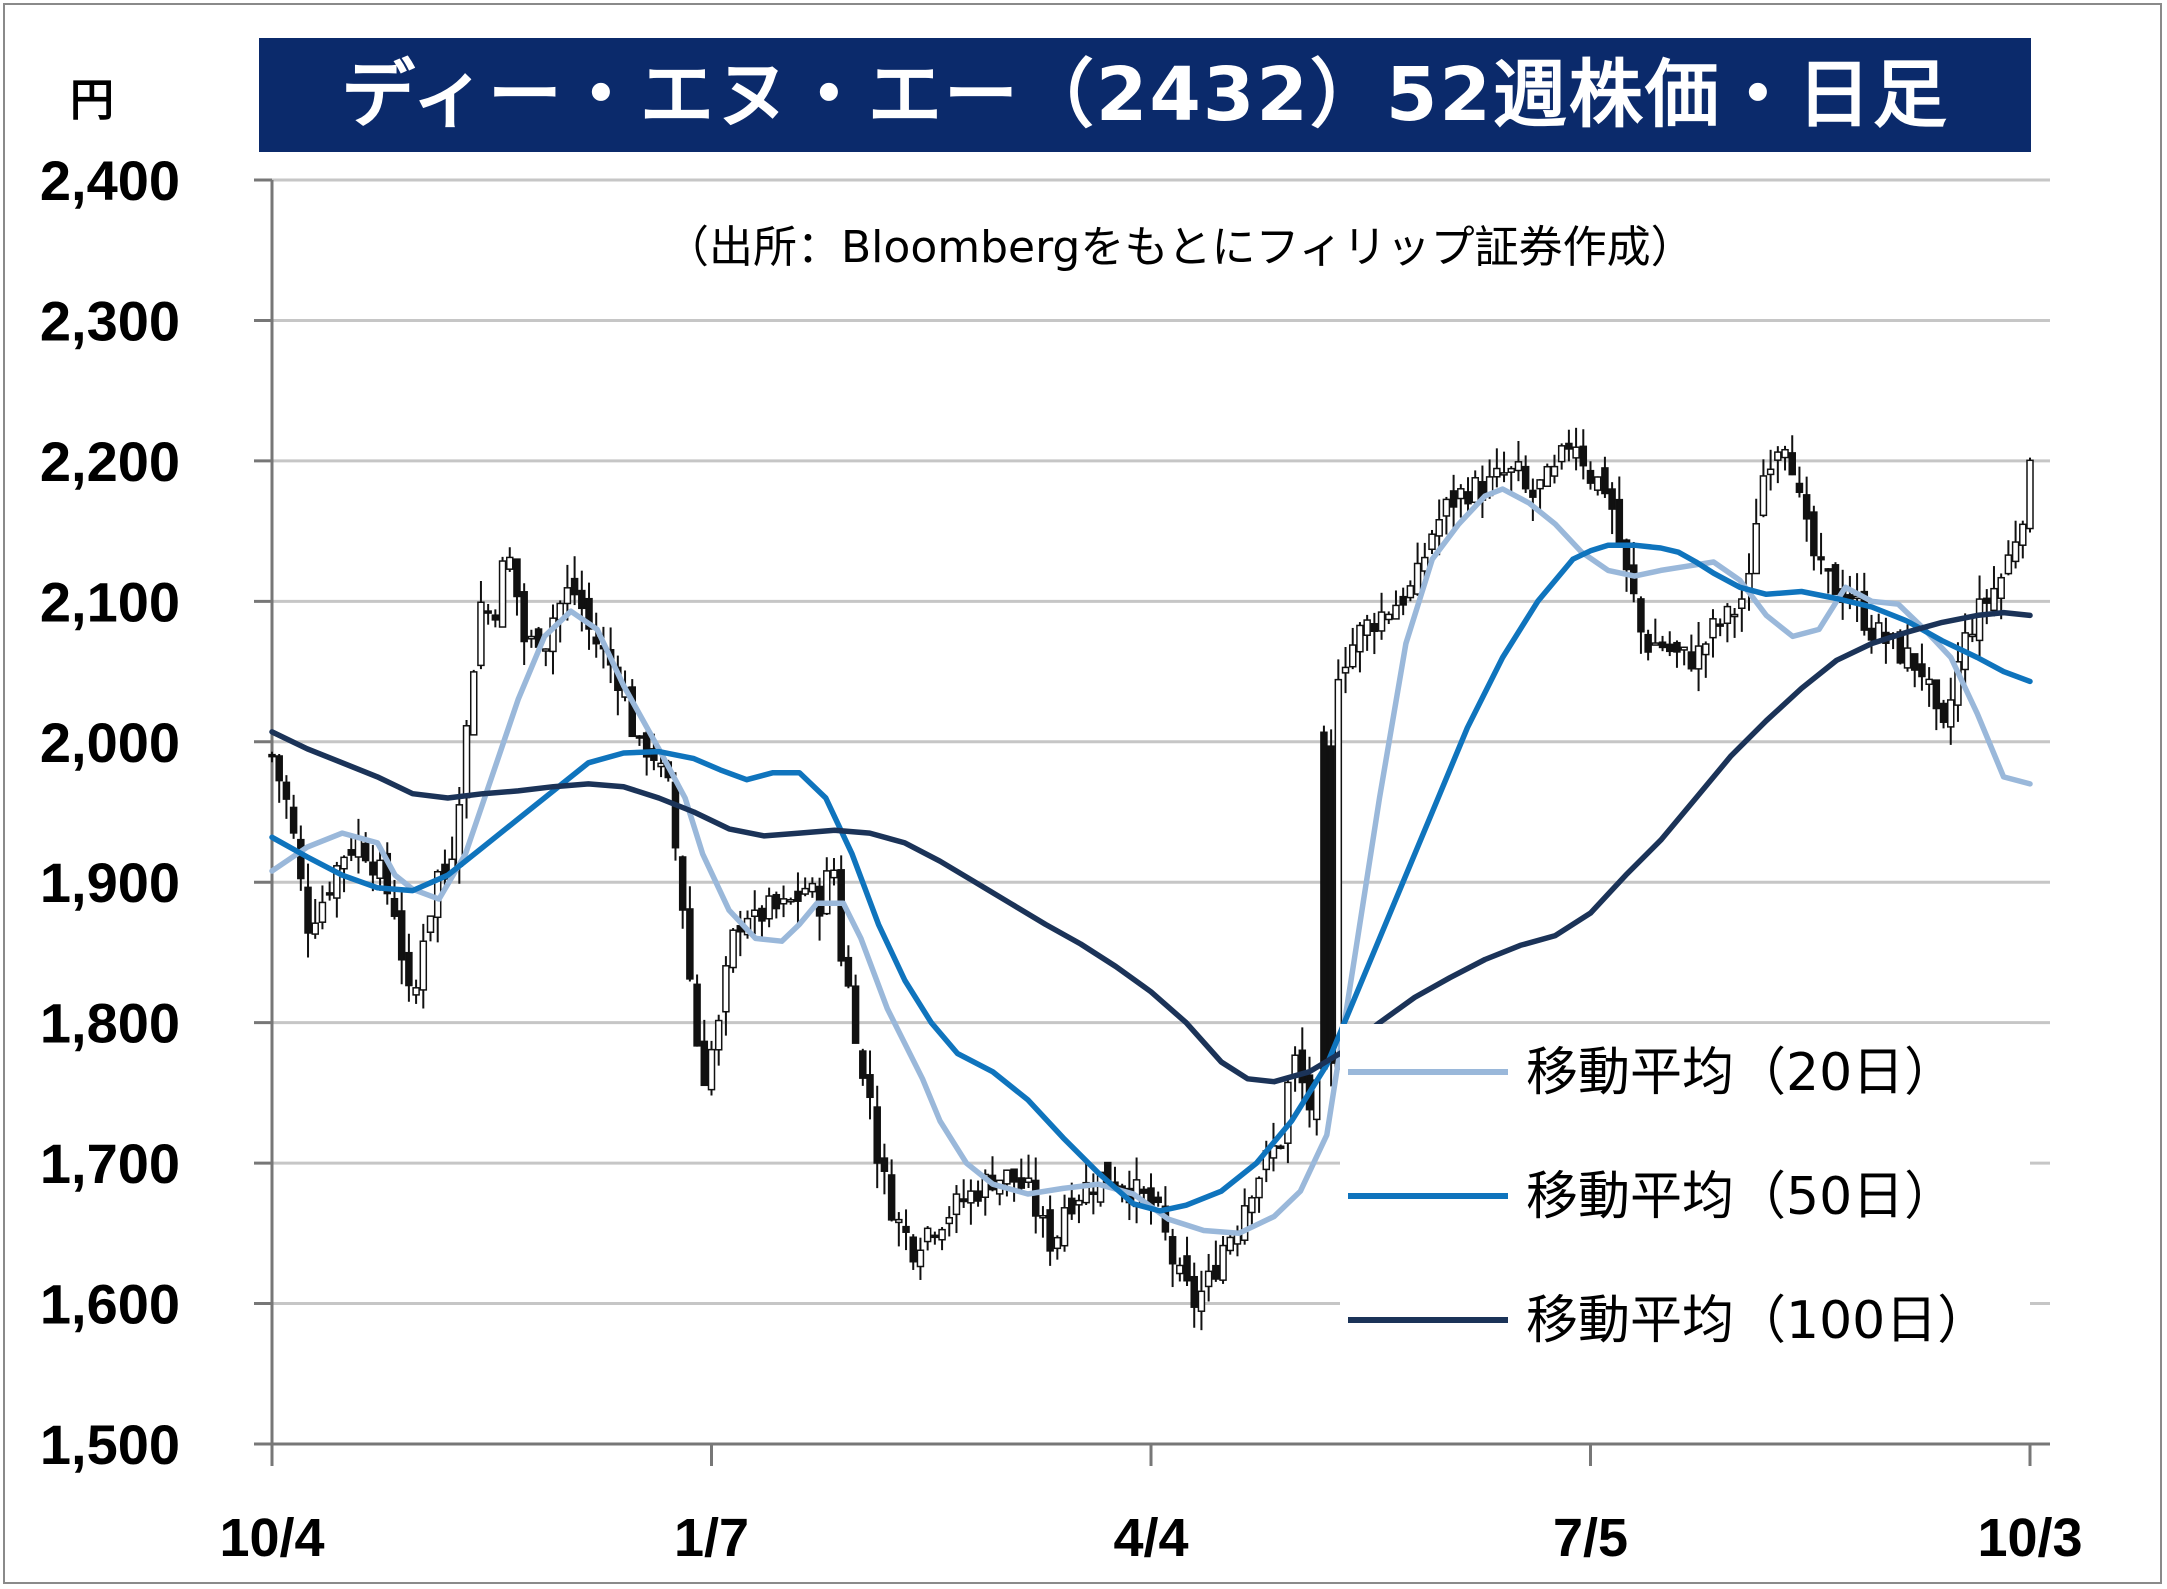 This screenshot has width=2167, height=1589. I want to click on y-tick-label: 2,000, so click(110, 742).